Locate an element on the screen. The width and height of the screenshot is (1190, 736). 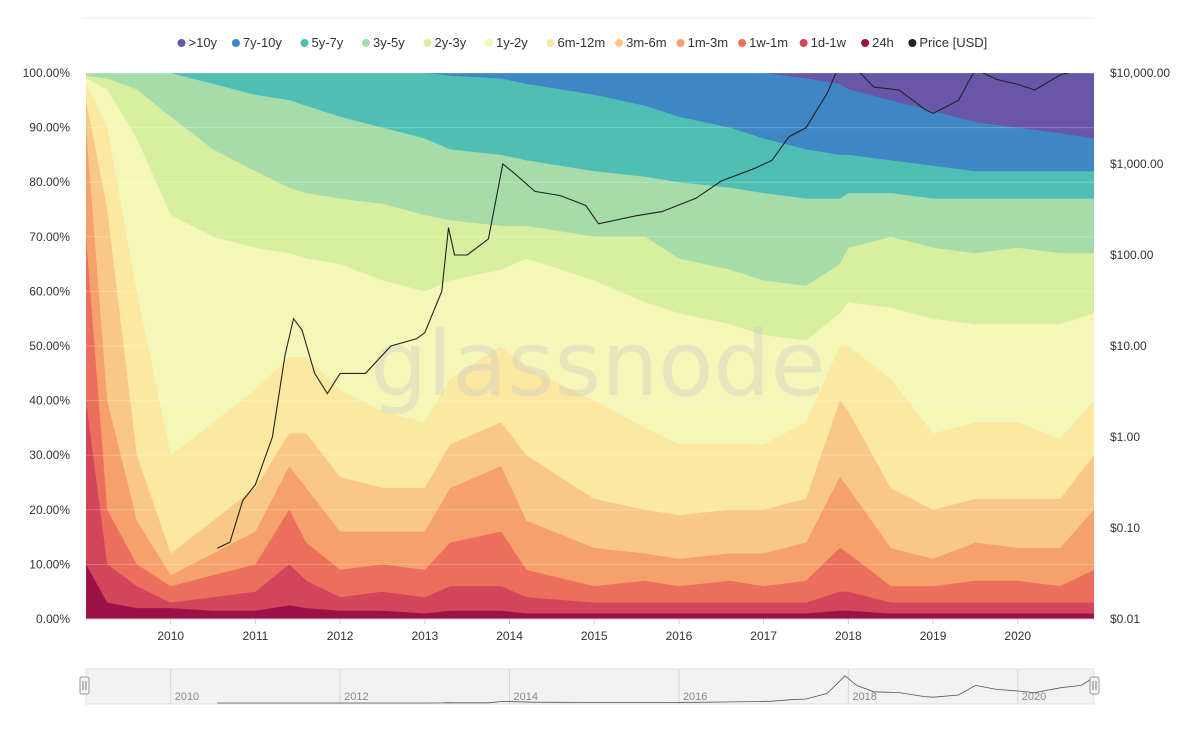
legend-item: 1d-1w is located at coordinates (823, 42).